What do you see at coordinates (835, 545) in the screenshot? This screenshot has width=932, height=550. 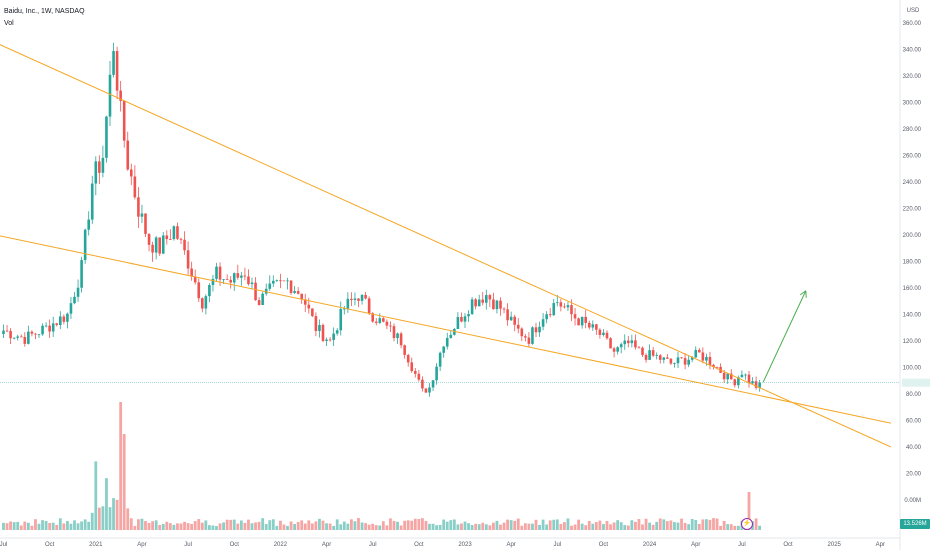 I see `time-tick-label: 2025` at bounding box center [835, 545].